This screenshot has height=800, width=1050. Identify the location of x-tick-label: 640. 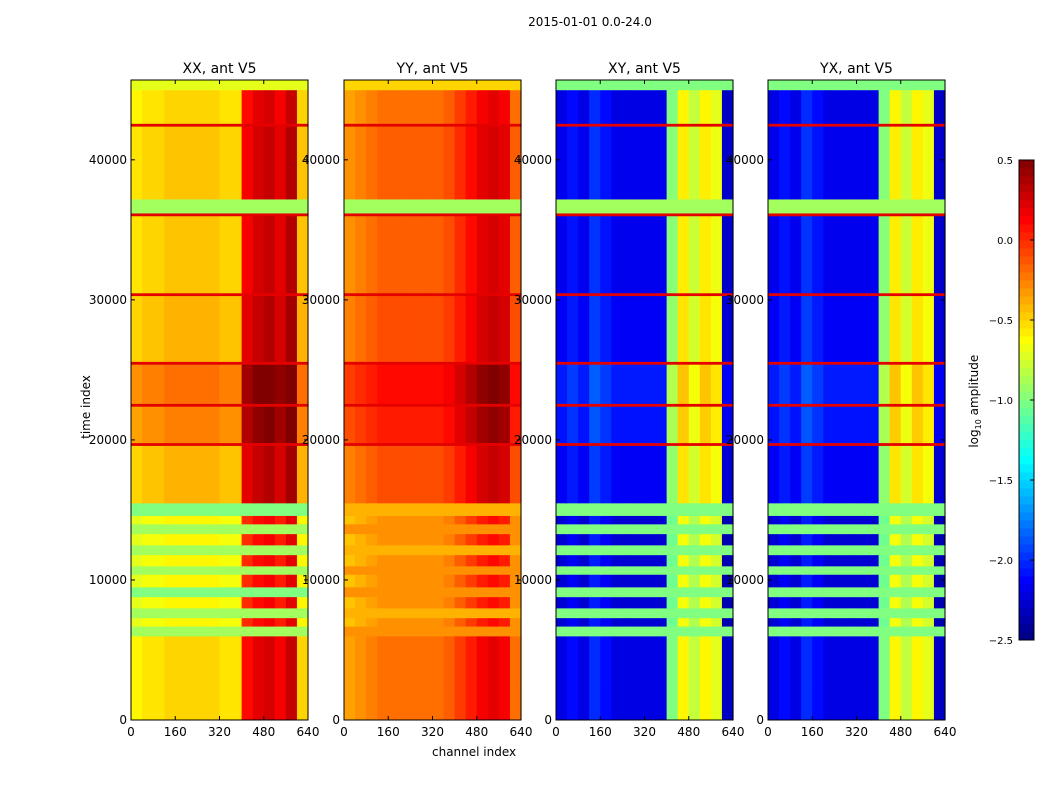
(945, 732).